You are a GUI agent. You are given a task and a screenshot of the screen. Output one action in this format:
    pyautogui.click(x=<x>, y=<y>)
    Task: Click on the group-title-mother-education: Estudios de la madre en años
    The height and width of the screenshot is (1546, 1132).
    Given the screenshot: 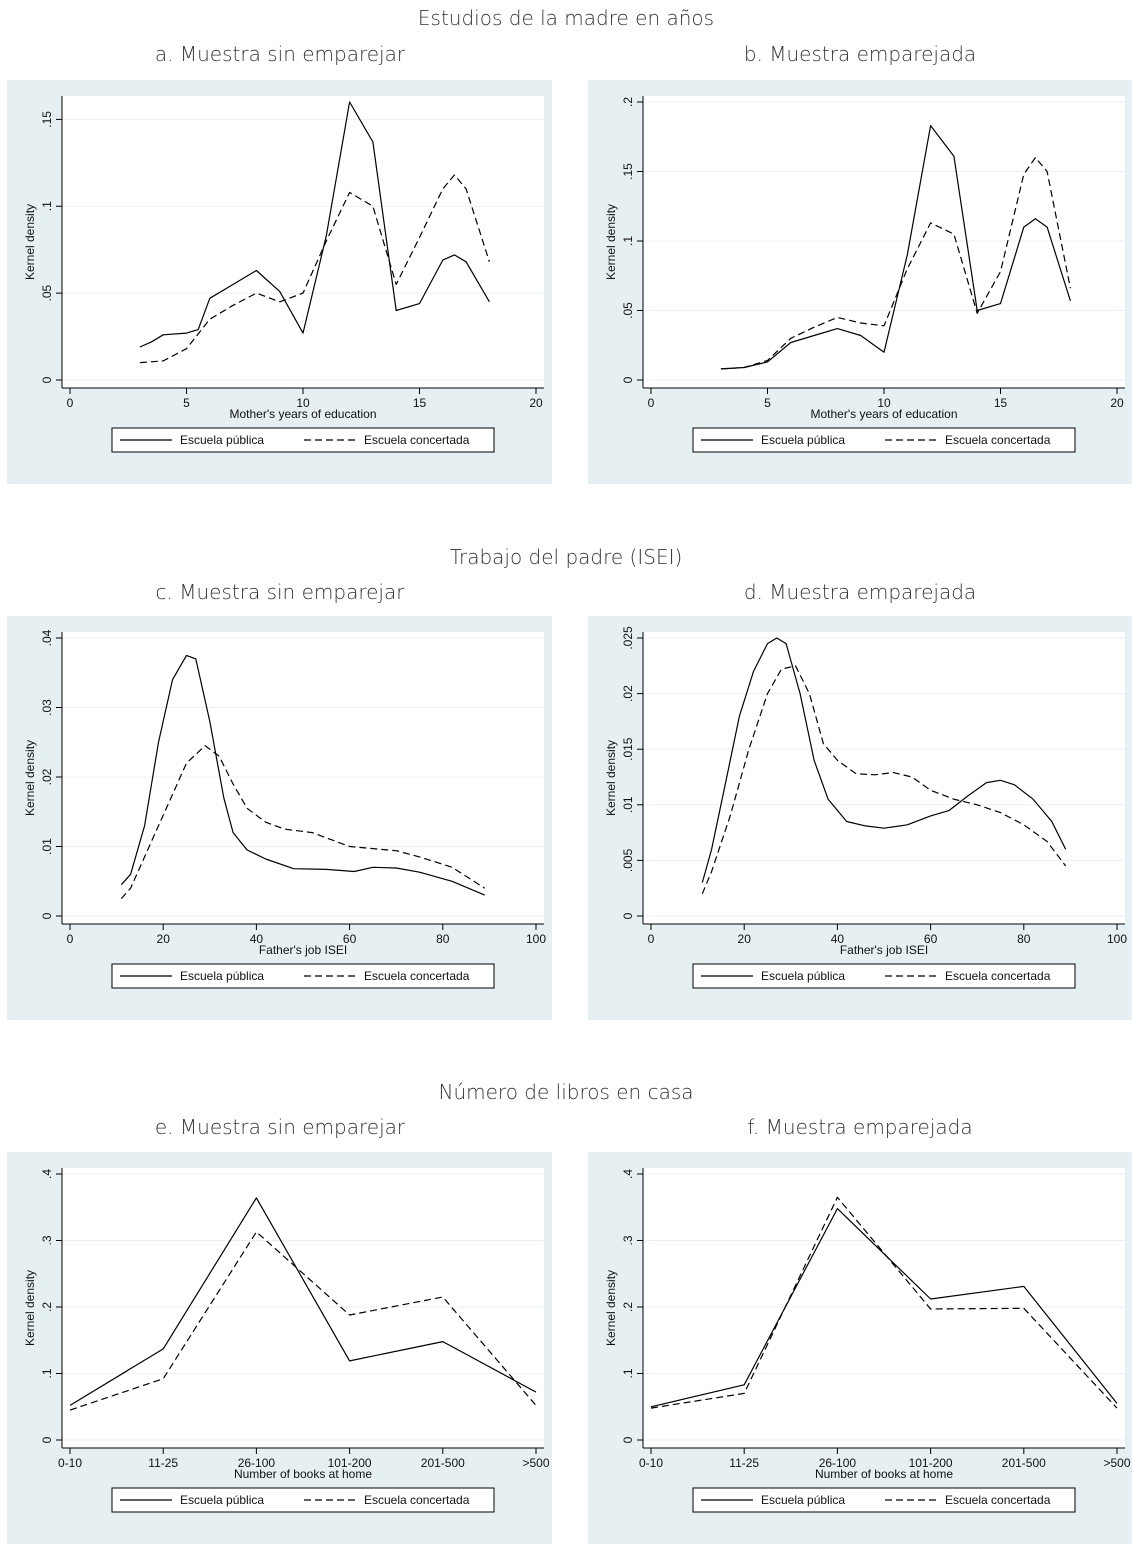 What is the action you would take?
    pyautogui.click(x=566, y=18)
    